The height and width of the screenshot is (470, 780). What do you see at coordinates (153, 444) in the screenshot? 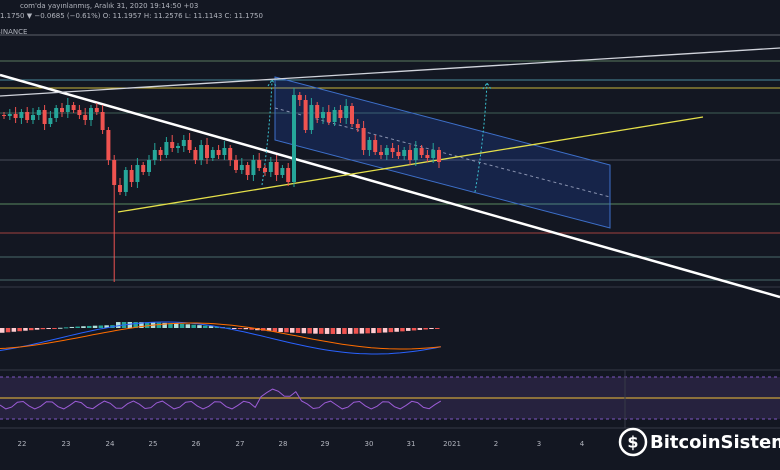
I see `x-tick-label: 25` at bounding box center [153, 444].